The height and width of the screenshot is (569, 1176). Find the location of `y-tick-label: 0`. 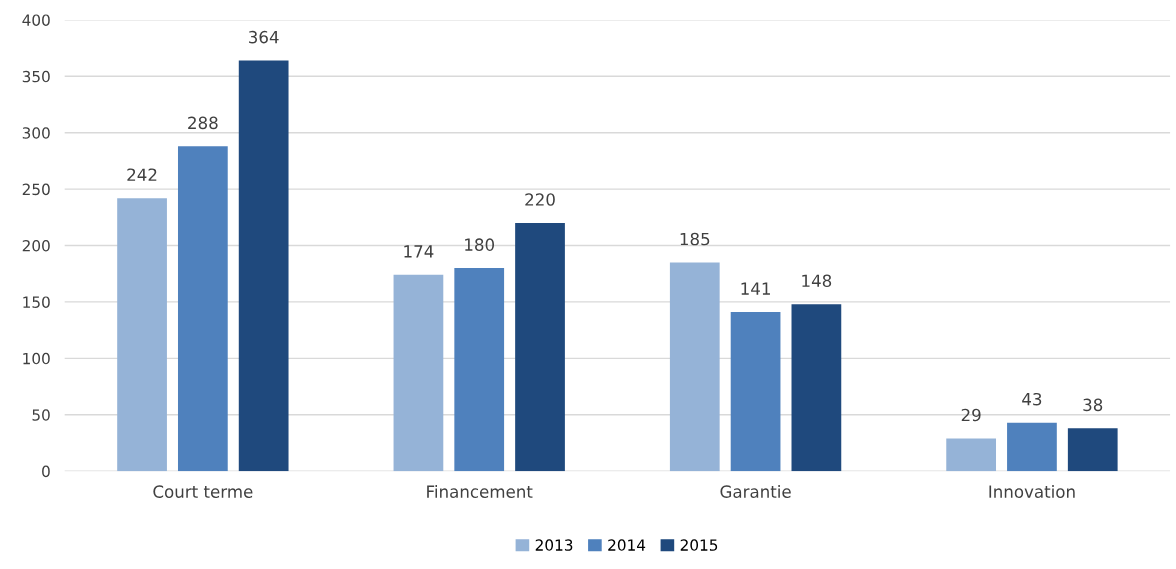

y-tick-label: 0 is located at coordinates (46, 471).